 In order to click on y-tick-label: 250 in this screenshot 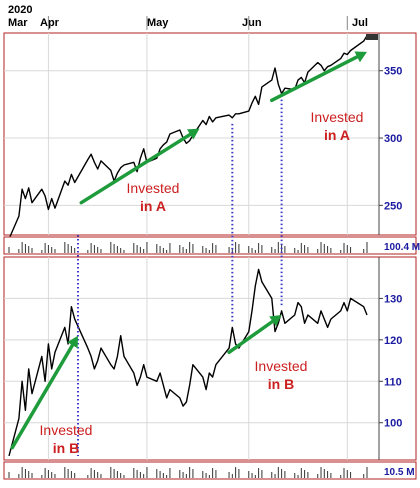, I will do `click(393, 206)`.